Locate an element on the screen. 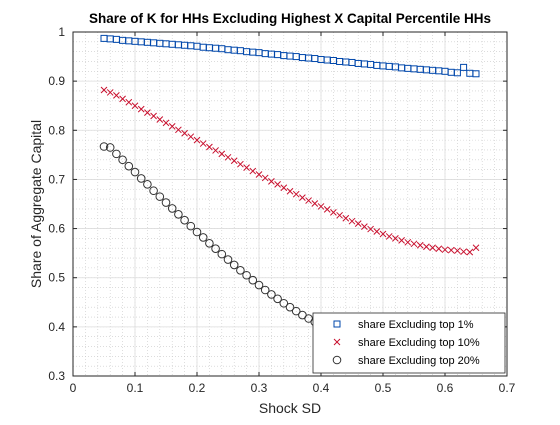 The width and height of the screenshot is (560, 425). legend-item: share Excluding top 10% is located at coordinates (406, 343).